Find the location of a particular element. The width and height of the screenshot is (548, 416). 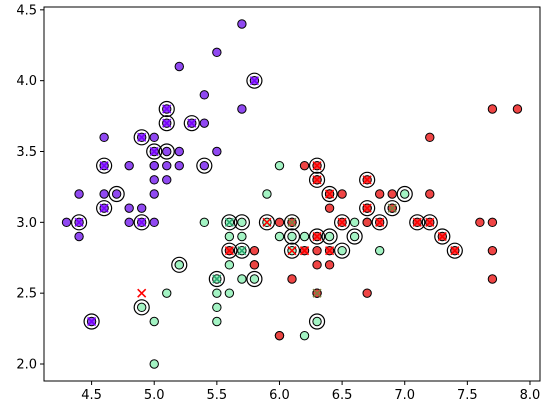

x-axis: 4.5 5.0 5.5 6.0 6.5 7.0 7.5 8.0 is located at coordinates (310, 392).